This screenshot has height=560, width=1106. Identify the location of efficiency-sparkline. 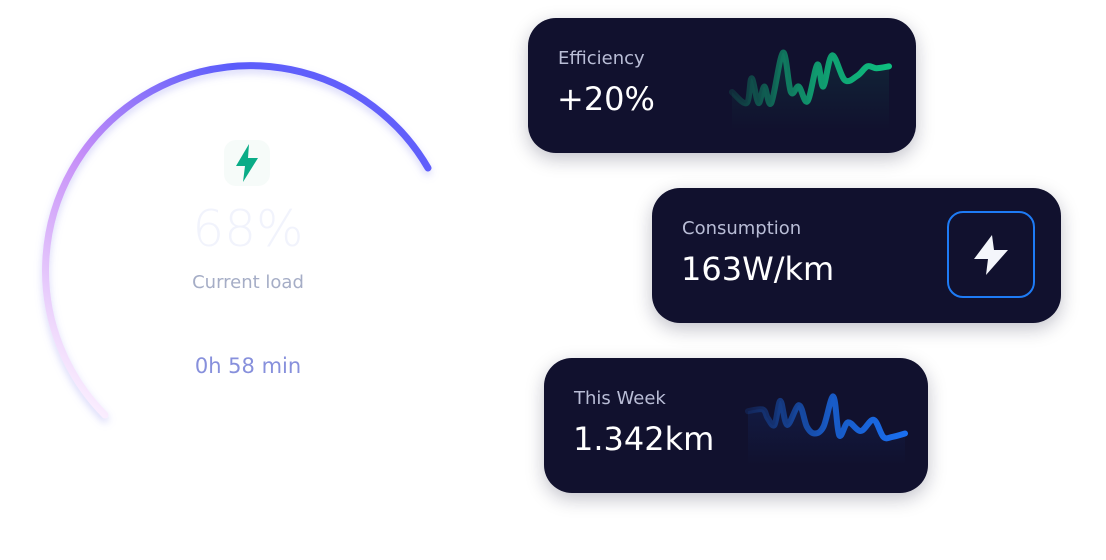
(810, 89).